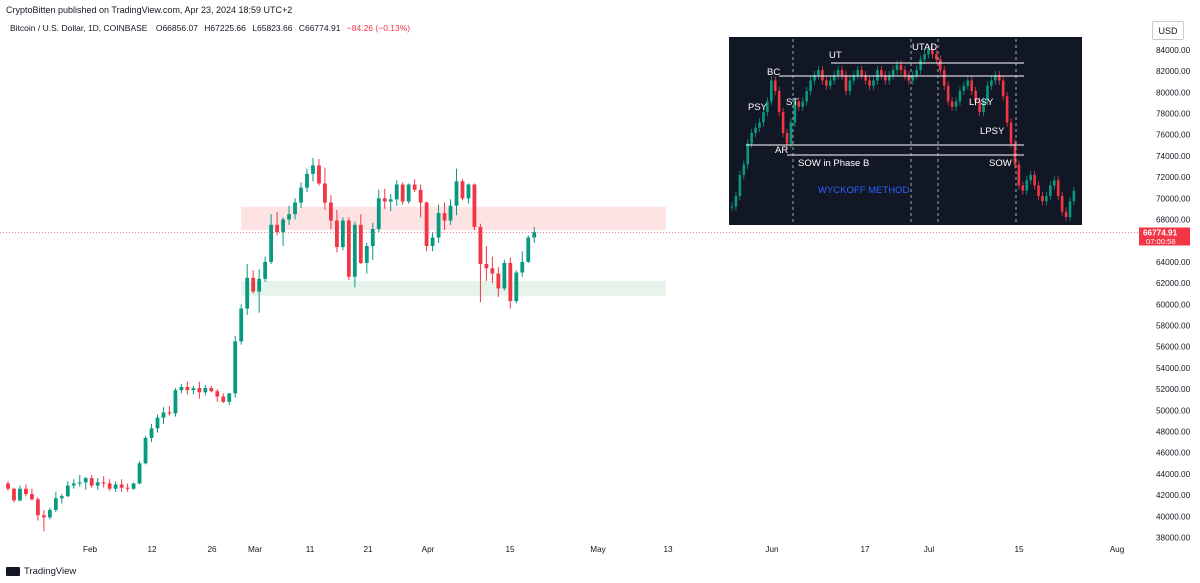 This screenshot has width=1200, height=583. What do you see at coordinates (1173, 474) in the screenshot?
I see `price-tick-label: 44000.00` at bounding box center [1173, 474].